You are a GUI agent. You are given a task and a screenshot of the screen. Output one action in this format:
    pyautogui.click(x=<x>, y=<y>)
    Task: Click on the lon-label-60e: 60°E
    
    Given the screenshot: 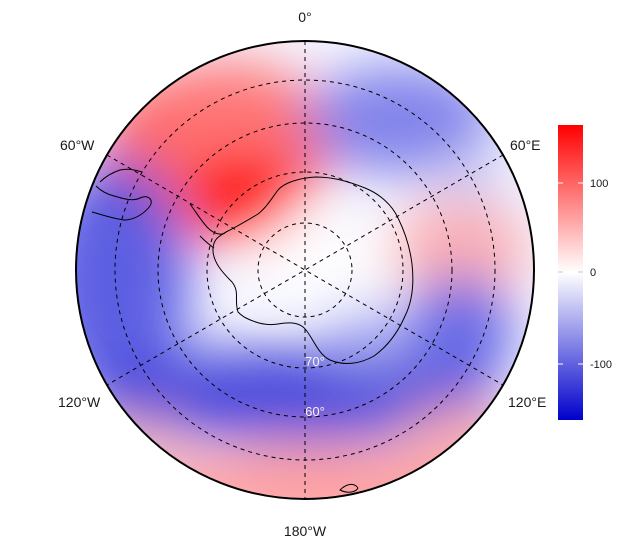 What is the action you would take?
    pyautogui.click(x=525, y=145)
    